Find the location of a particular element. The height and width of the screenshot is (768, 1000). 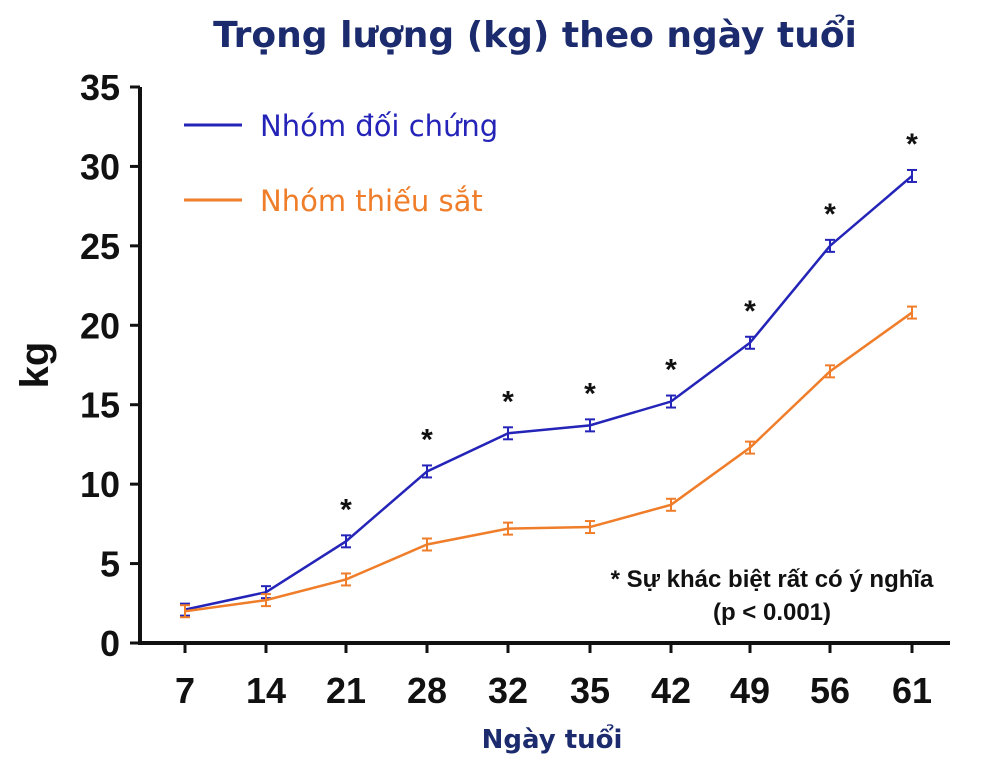

x-tick-label: 42 is located at coordinates (671, 690).